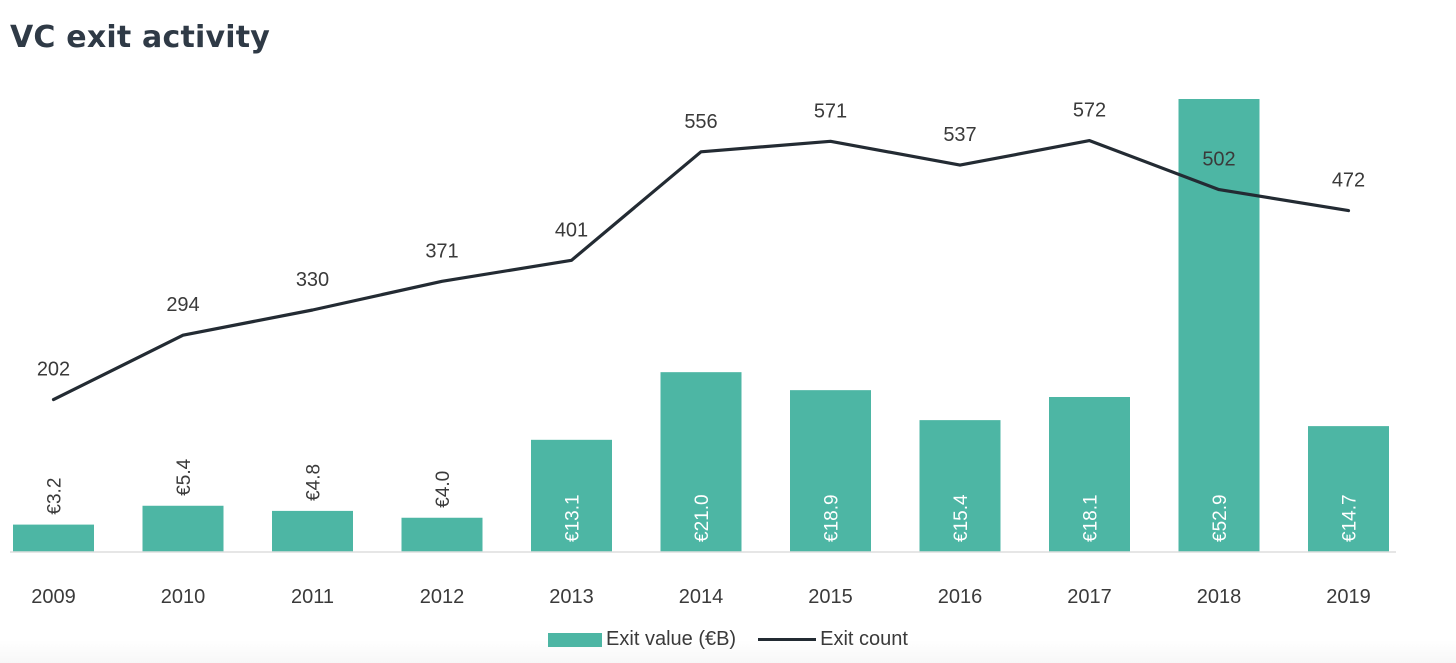 This screenshot has height=663, width=1456. Describe the element at coordinates (53, 538) in the screenshot. I see `bar-2009` at that location.